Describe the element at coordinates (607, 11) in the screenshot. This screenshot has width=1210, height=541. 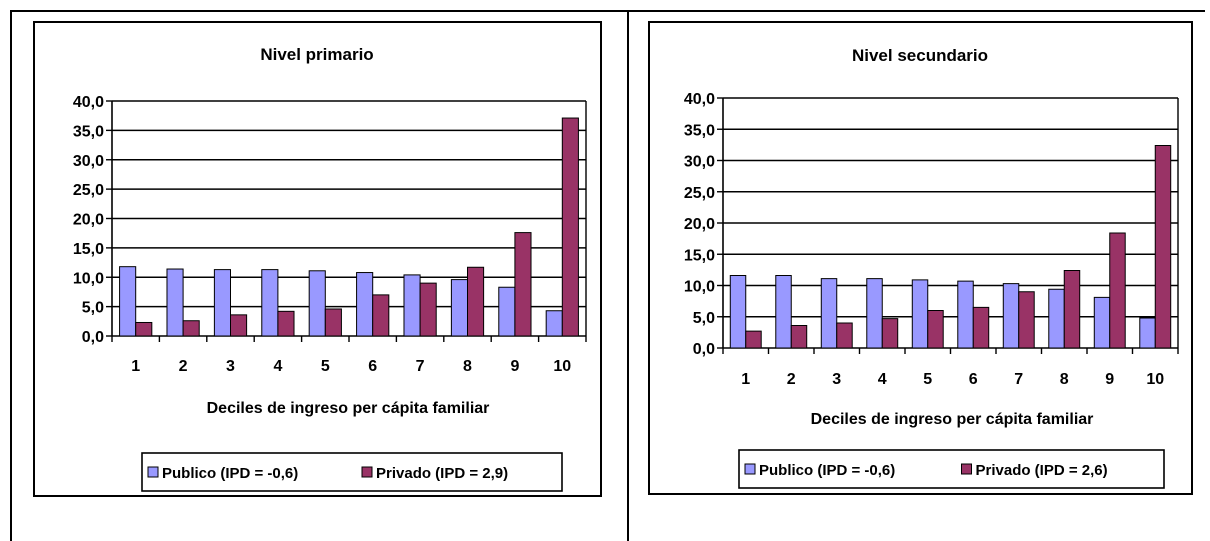
I see `page-top-border` at that location.